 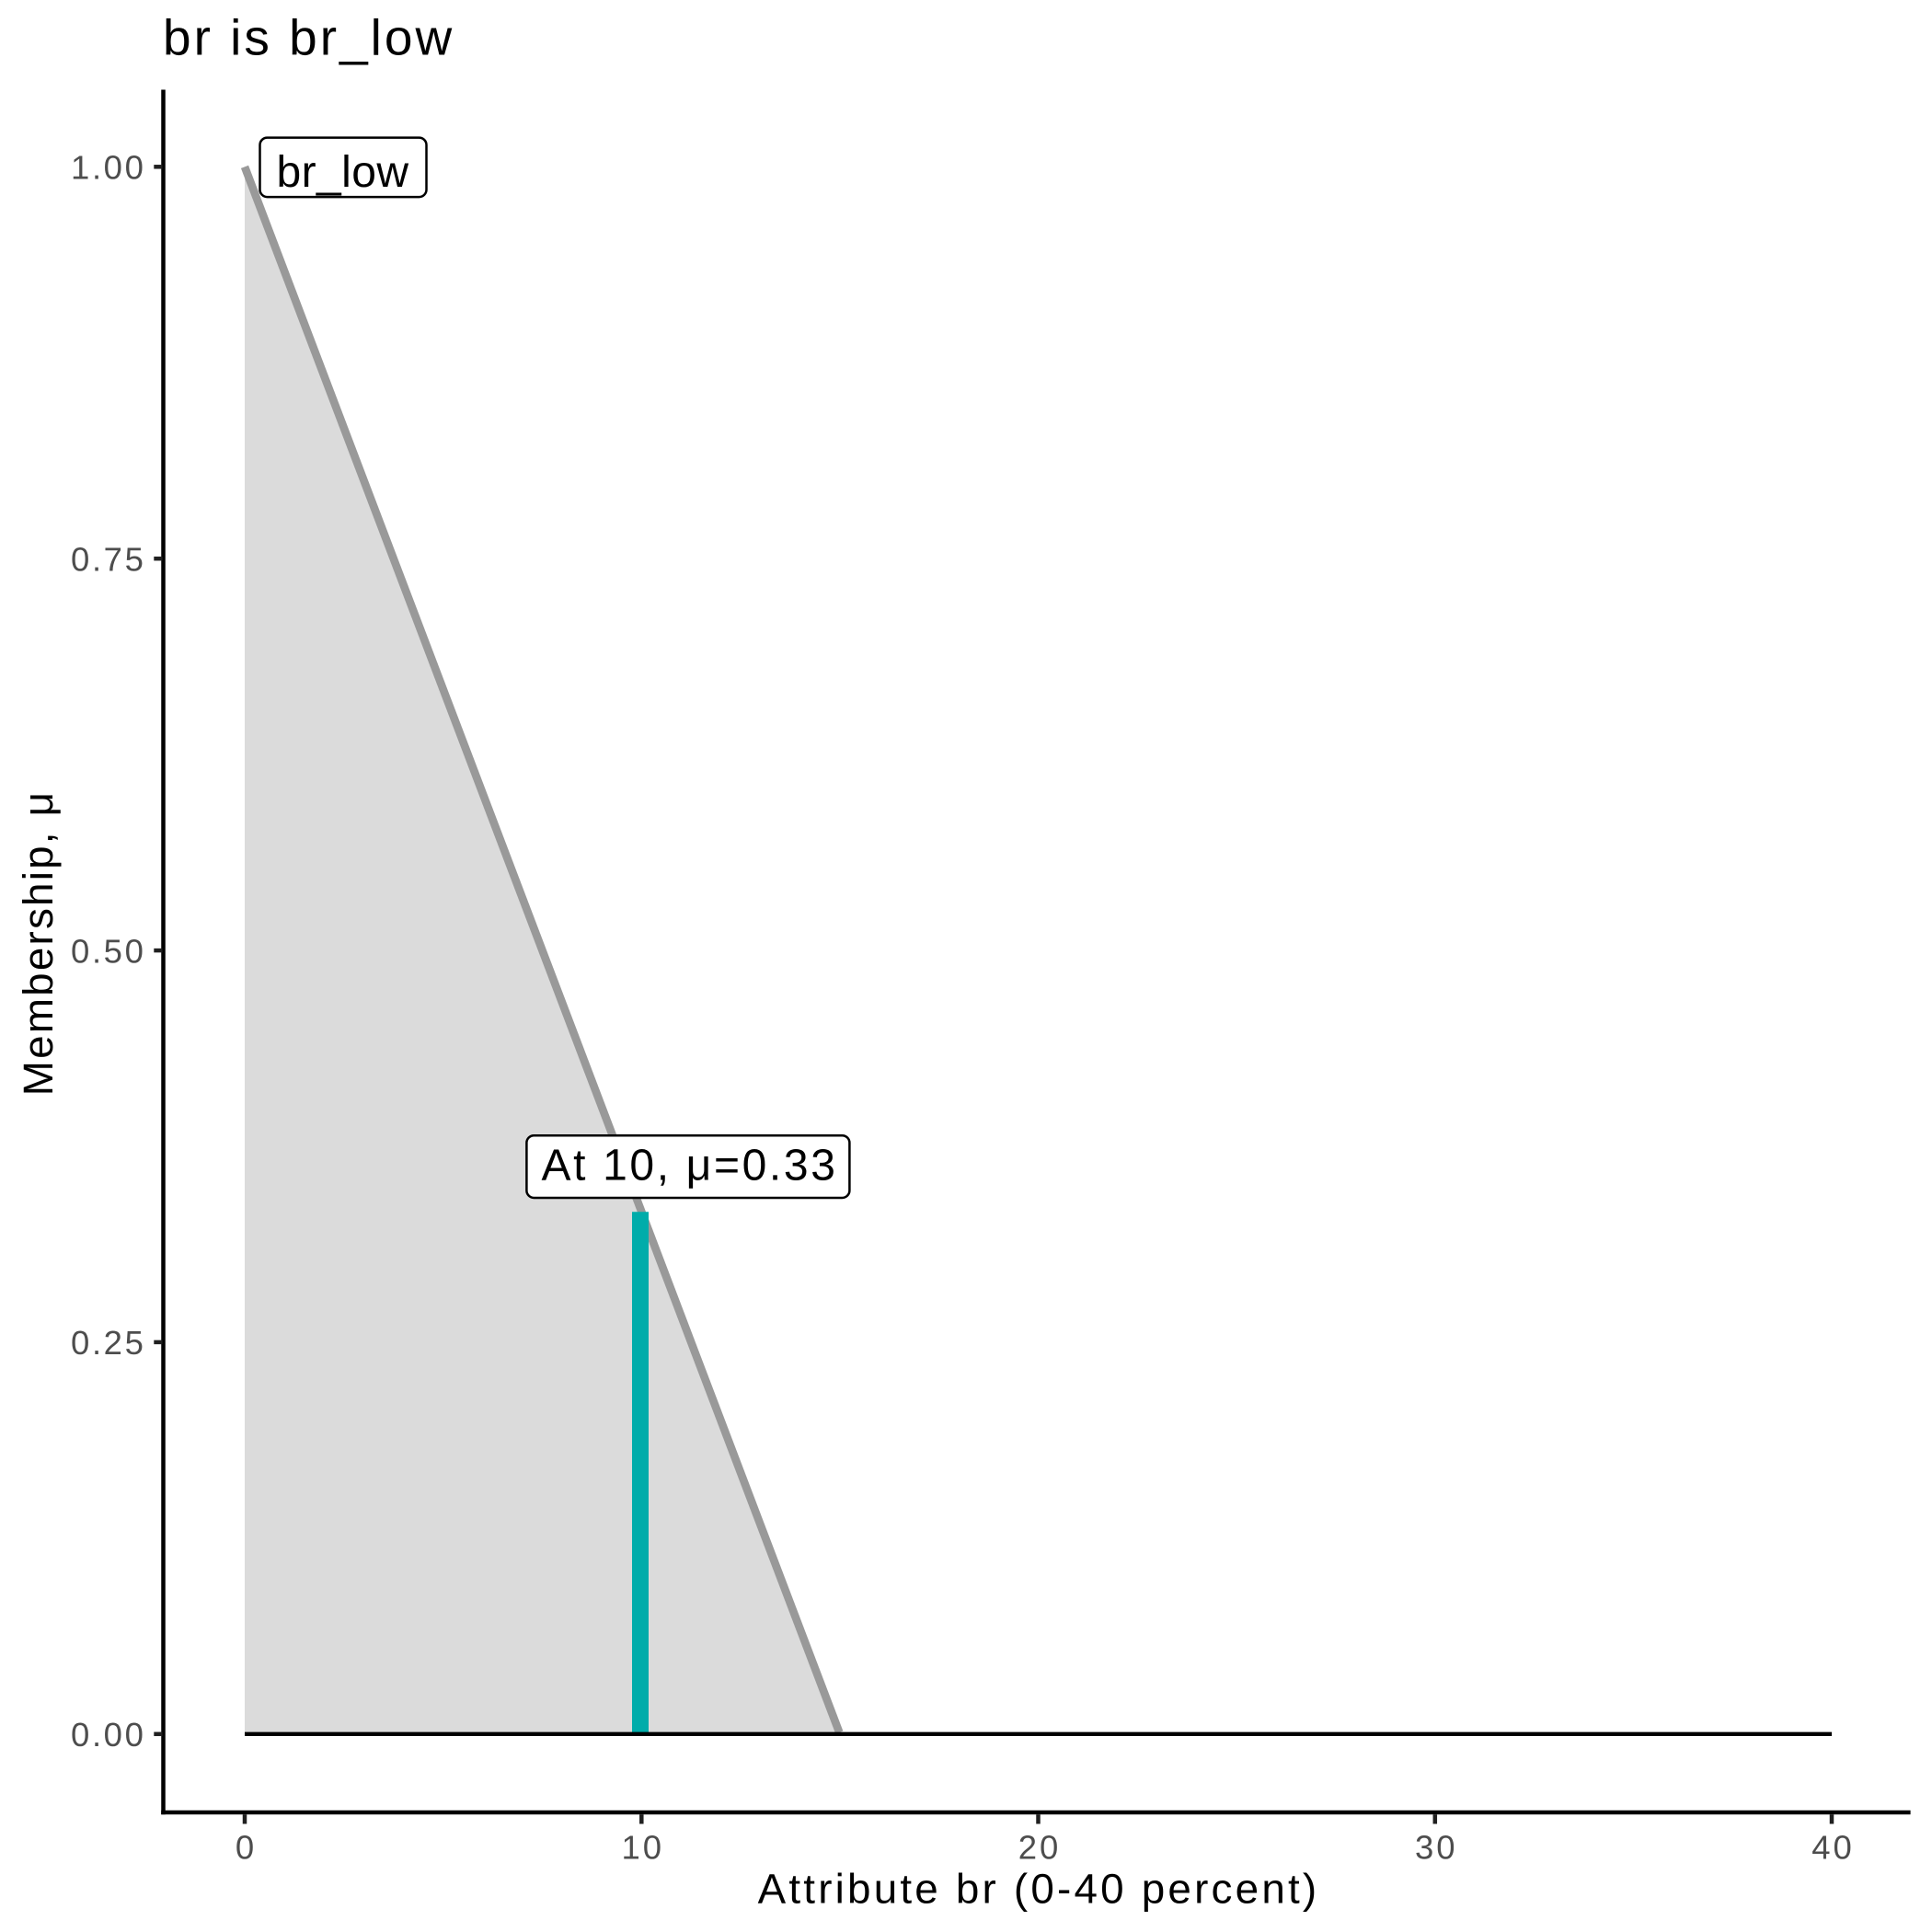 What do you see at coordinates (642, 1848) in the screenshot?
I see `svg-text: 10` at bounding box center [642, 1848].